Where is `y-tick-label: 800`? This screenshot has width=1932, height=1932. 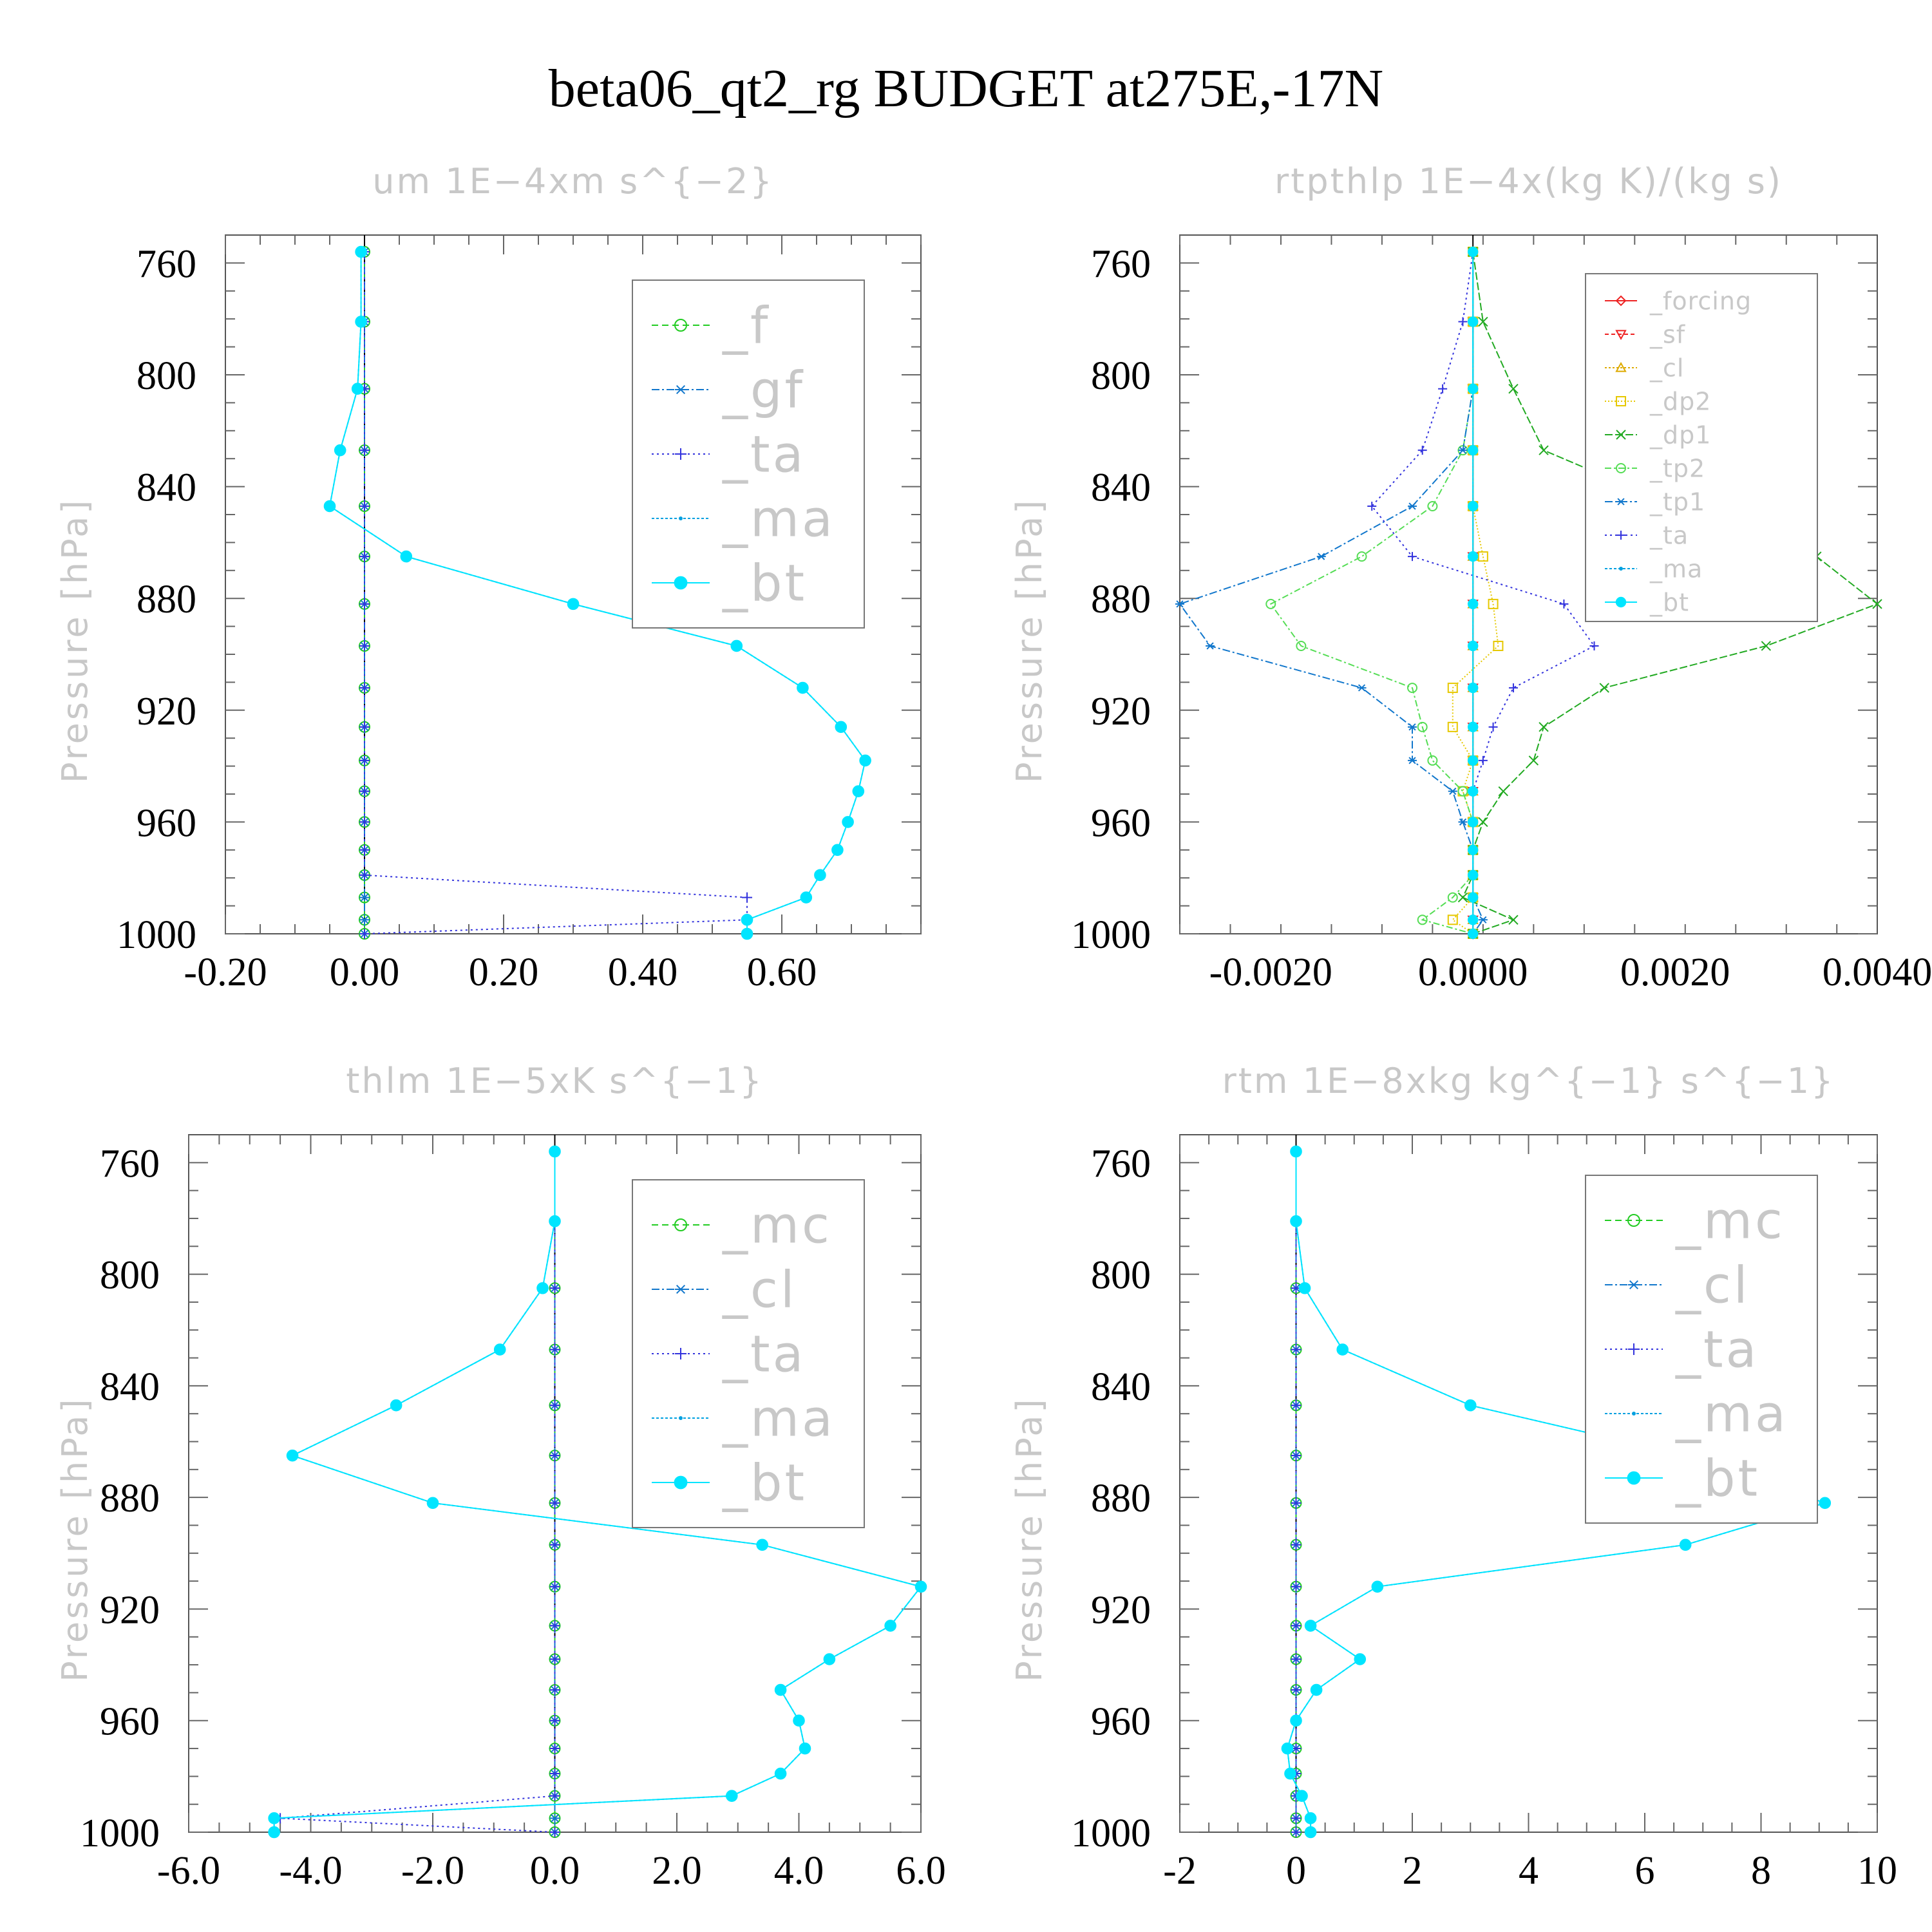
y-tick-label: 800 is located at coordinates (1121, 1276).